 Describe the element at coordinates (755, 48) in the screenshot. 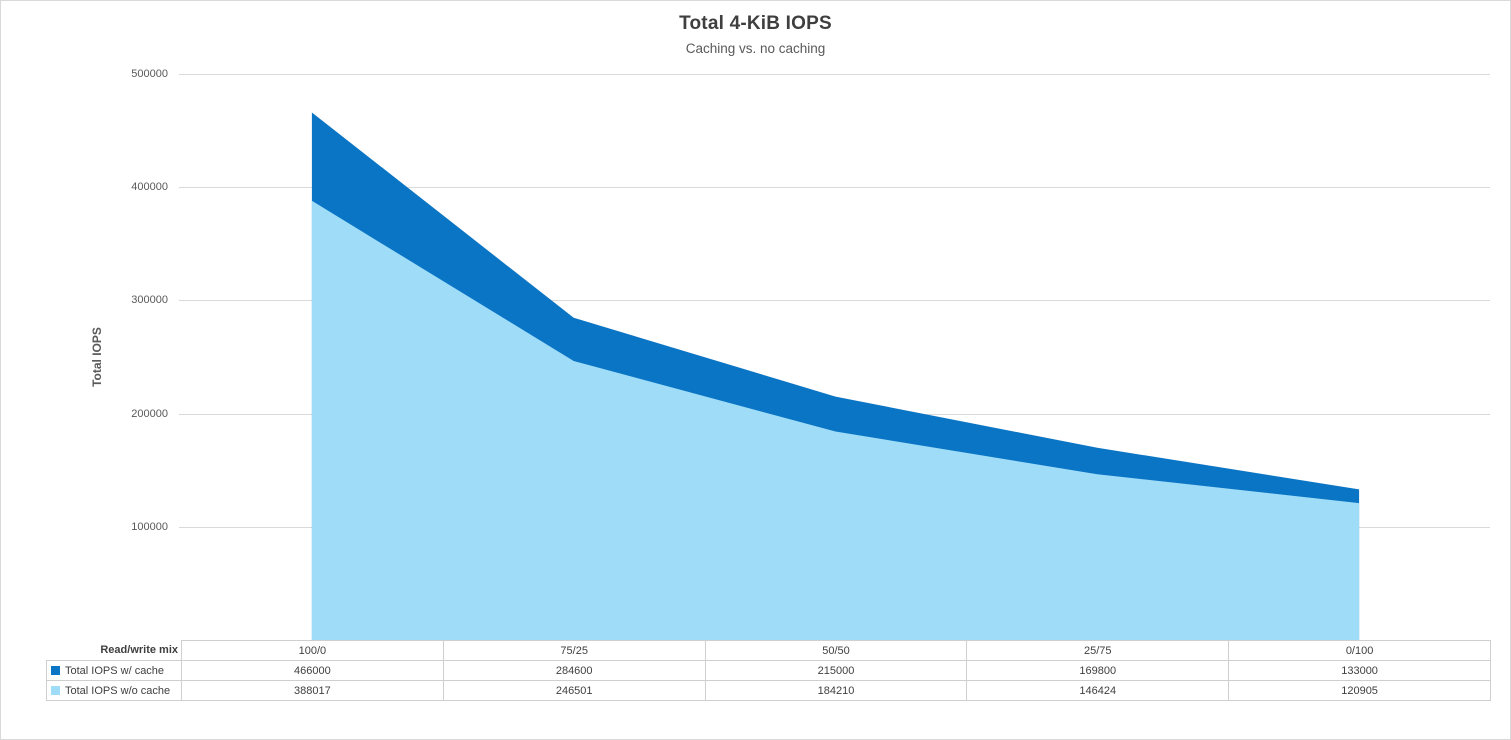

I see `chart-subtitle: Caching vs. no caching` at that location.